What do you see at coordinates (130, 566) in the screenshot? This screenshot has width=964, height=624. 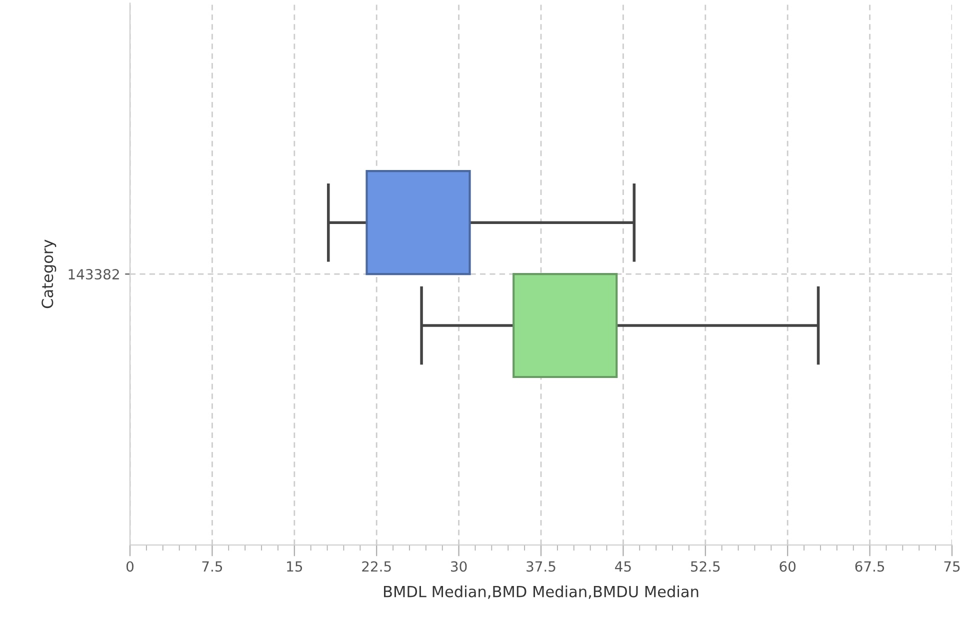 I see `x-tick-label: 0` at bounding box center [130, 566].